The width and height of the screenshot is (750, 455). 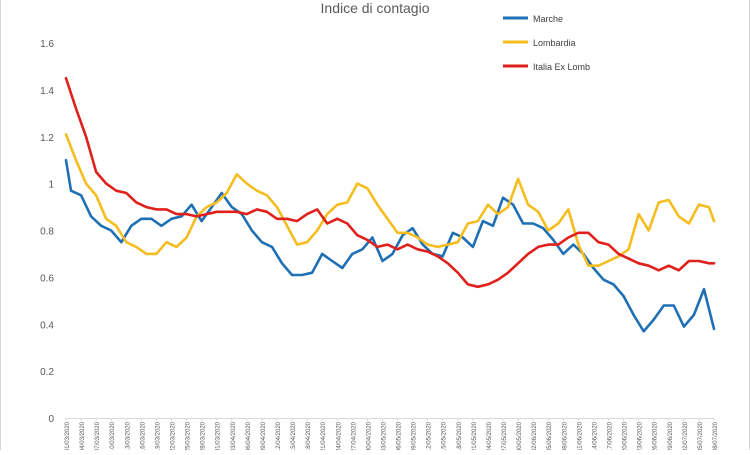 What do you see at coordinates (580, 435) in the screenshot?
I see `x-tick-label: 11/06/2020` at bounding box center [580, 435].